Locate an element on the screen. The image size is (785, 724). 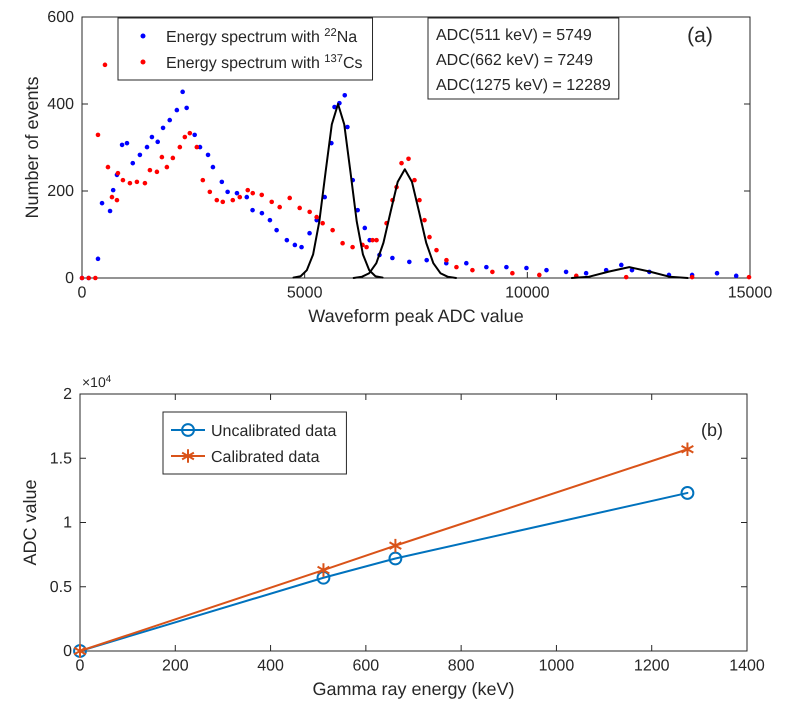
line-series is located at coordinates (629, 272).